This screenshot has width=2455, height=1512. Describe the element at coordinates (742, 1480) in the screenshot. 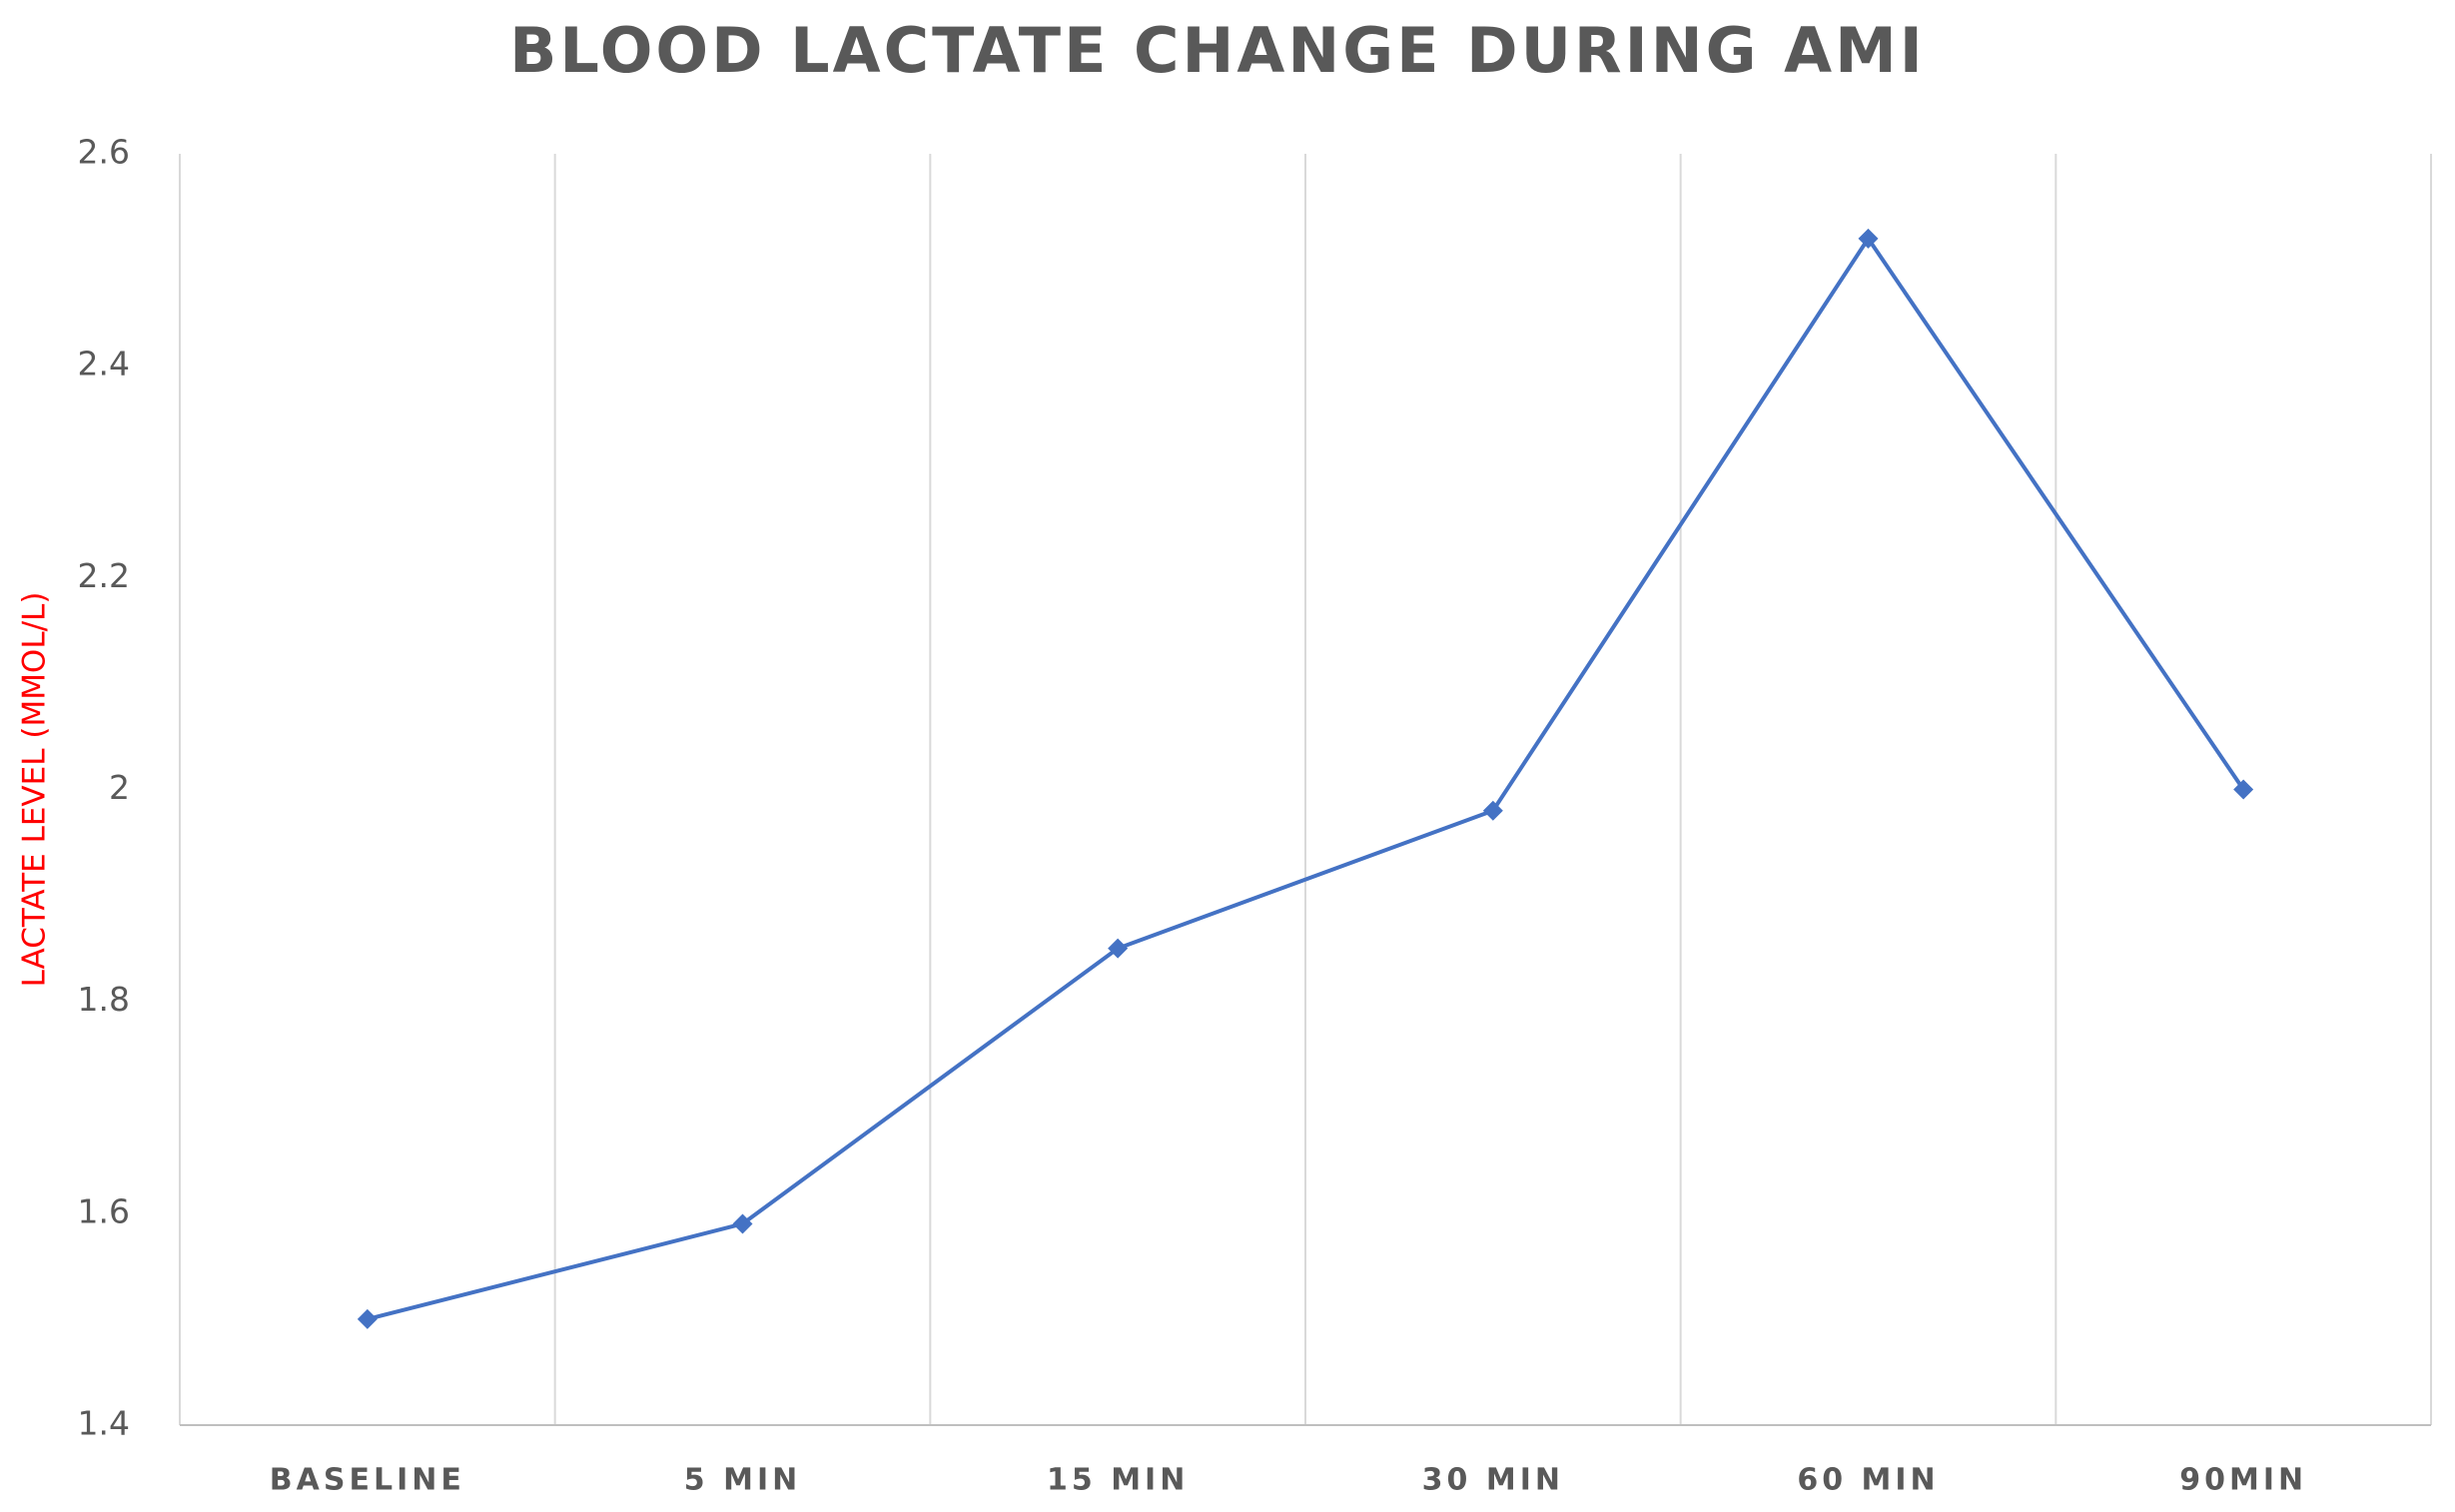

I see `x-tick-label: 5 MIN` at that location.